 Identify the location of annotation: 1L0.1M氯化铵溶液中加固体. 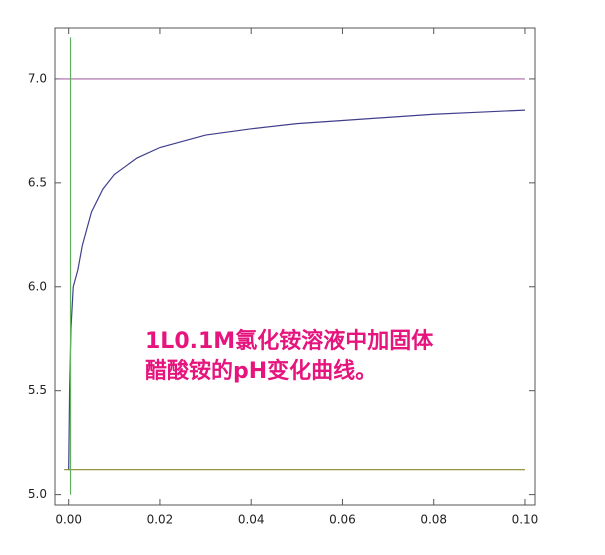
(289, 341).